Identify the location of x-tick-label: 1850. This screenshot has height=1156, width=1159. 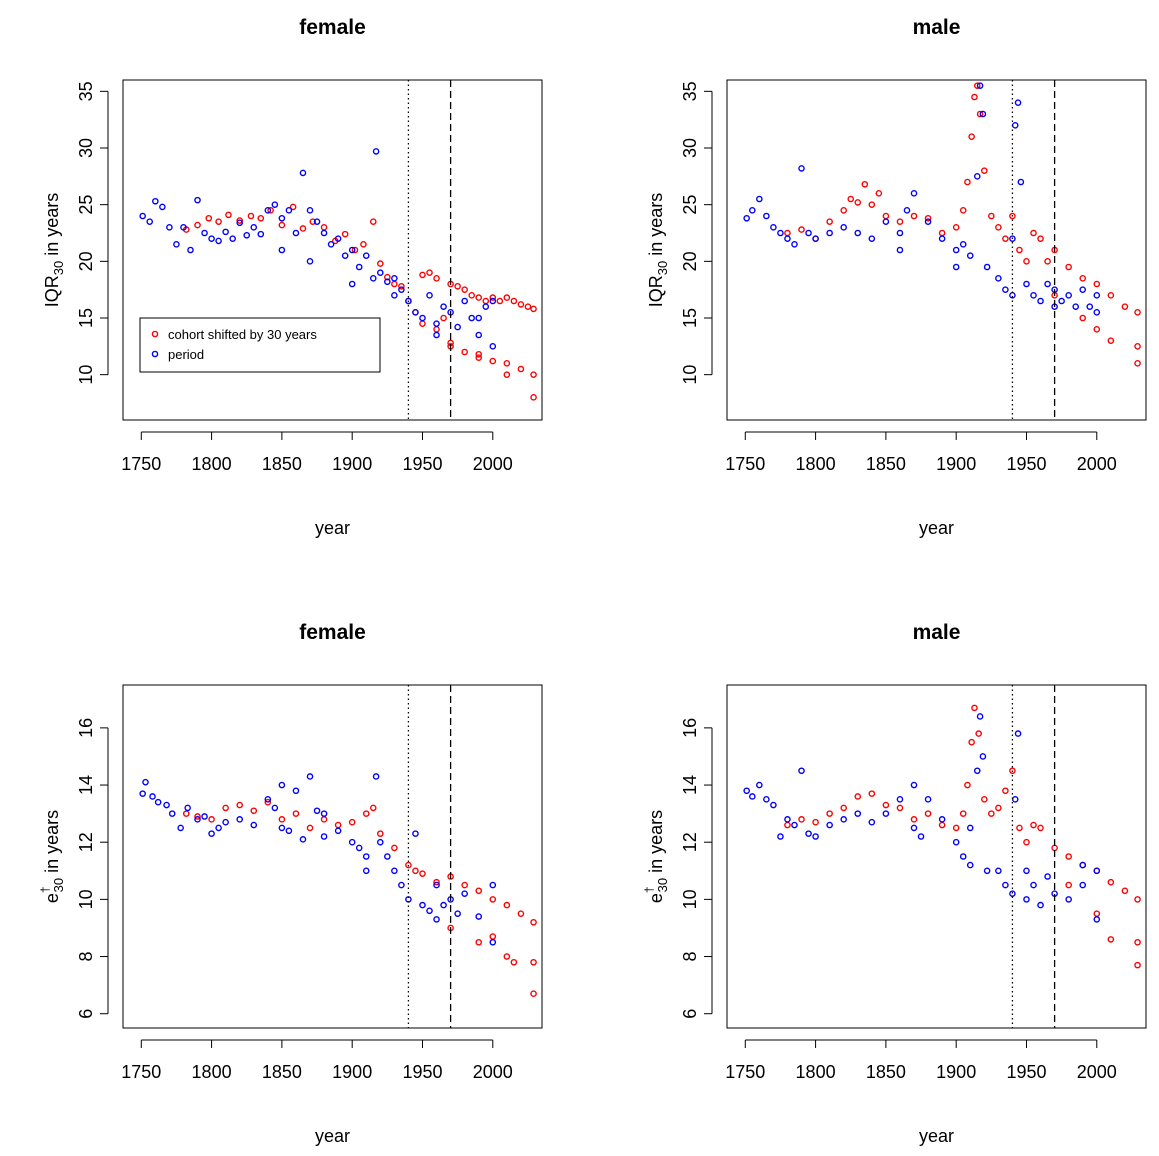
(886, 464).